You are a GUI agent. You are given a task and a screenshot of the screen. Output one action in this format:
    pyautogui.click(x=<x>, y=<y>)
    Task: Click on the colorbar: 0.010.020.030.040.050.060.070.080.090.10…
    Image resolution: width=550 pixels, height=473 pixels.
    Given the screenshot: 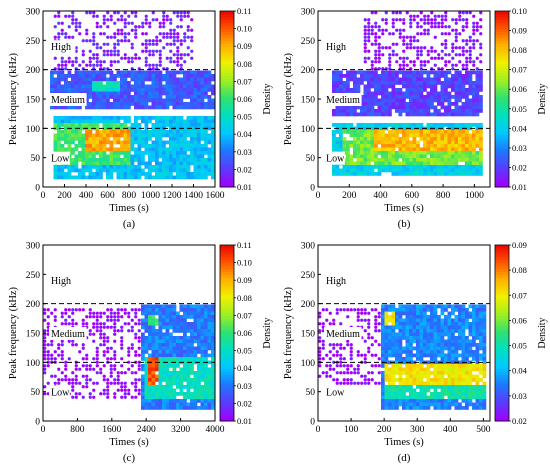 What is the action you would take?
    pyautogui.click(x=246, y=99)
    